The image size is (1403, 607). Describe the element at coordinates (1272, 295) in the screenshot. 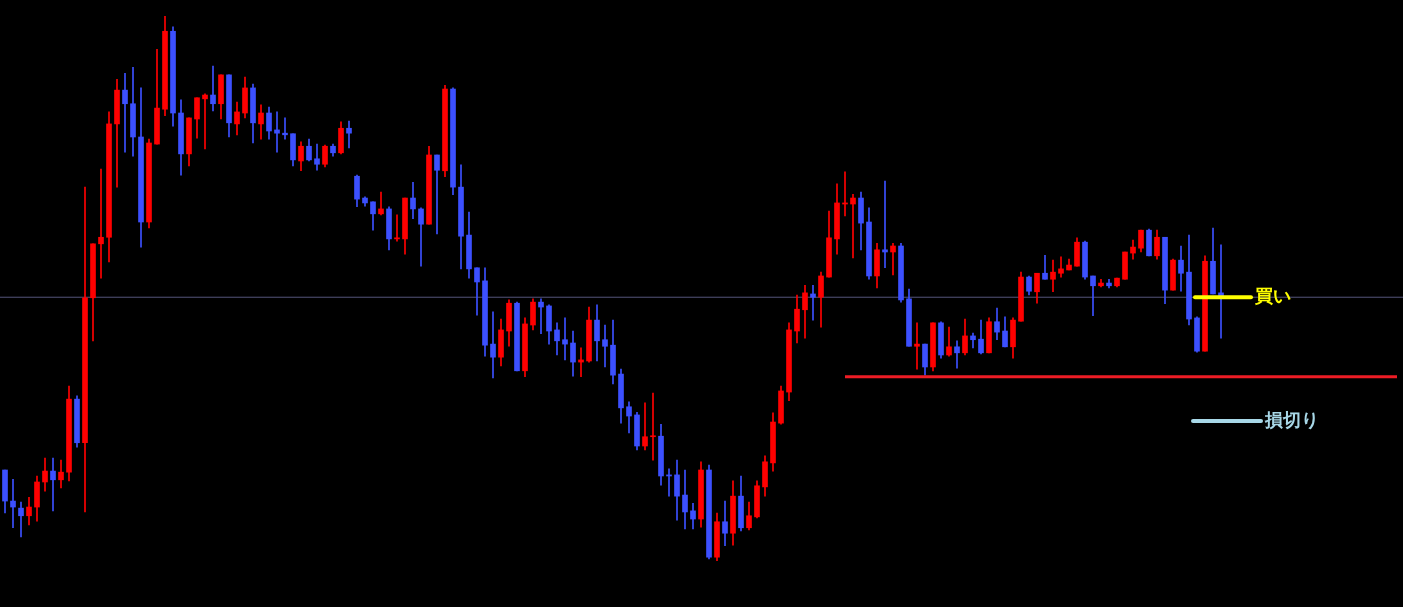

I see `annotation: 買い` at that location.